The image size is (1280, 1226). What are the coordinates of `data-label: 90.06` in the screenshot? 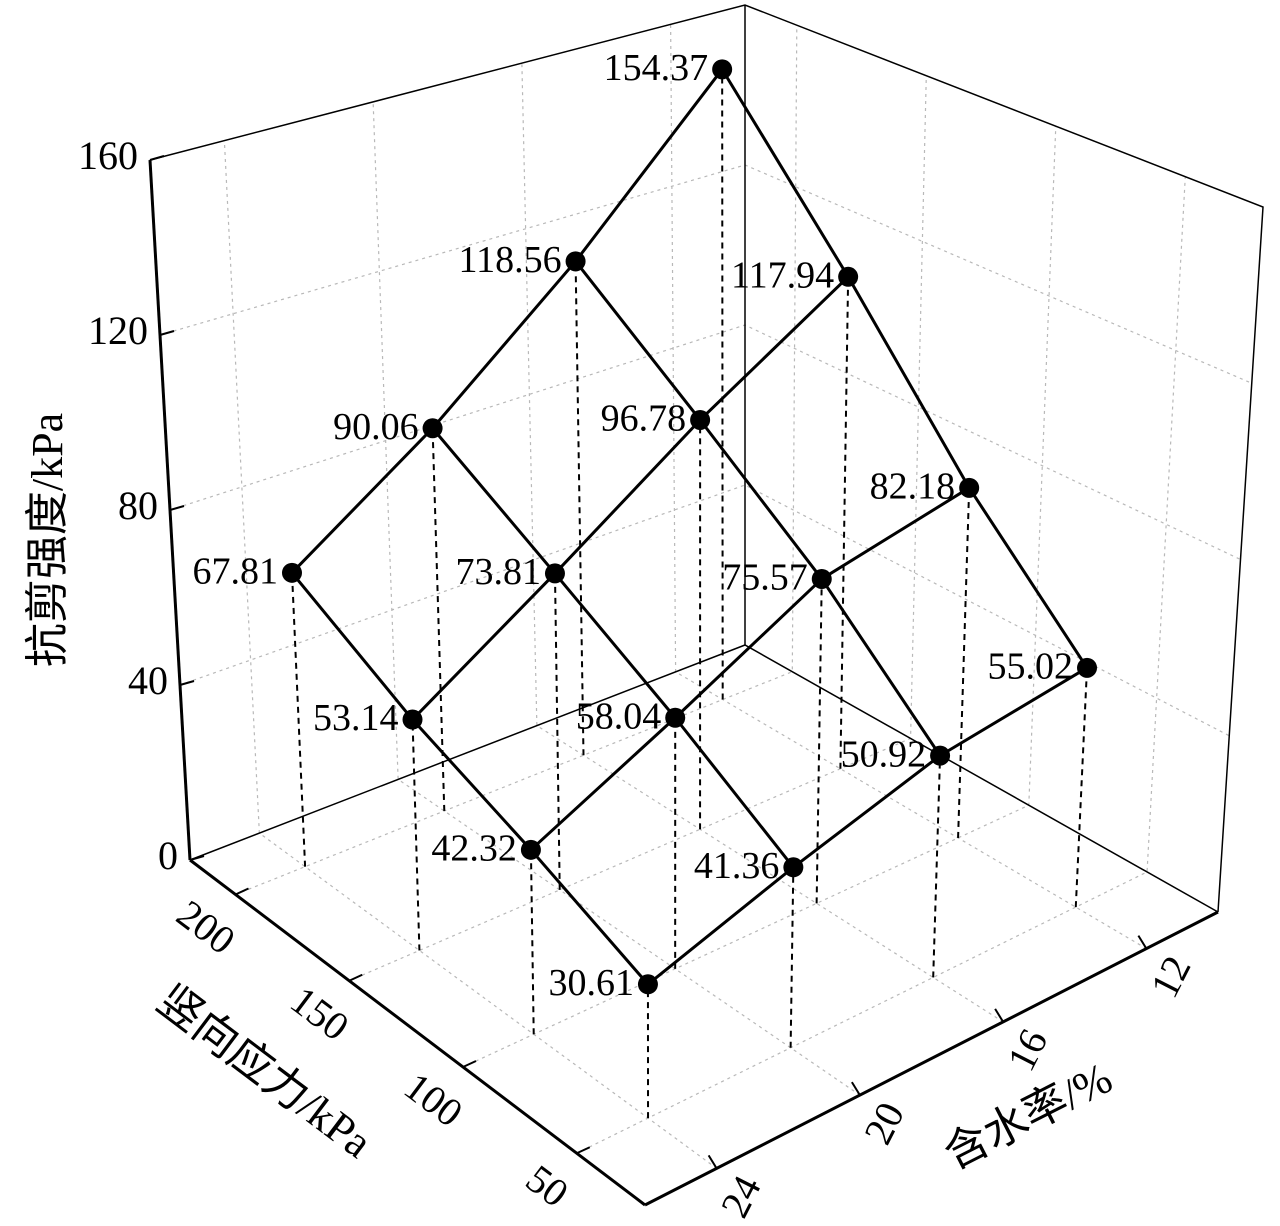 It's located at (376, 427).